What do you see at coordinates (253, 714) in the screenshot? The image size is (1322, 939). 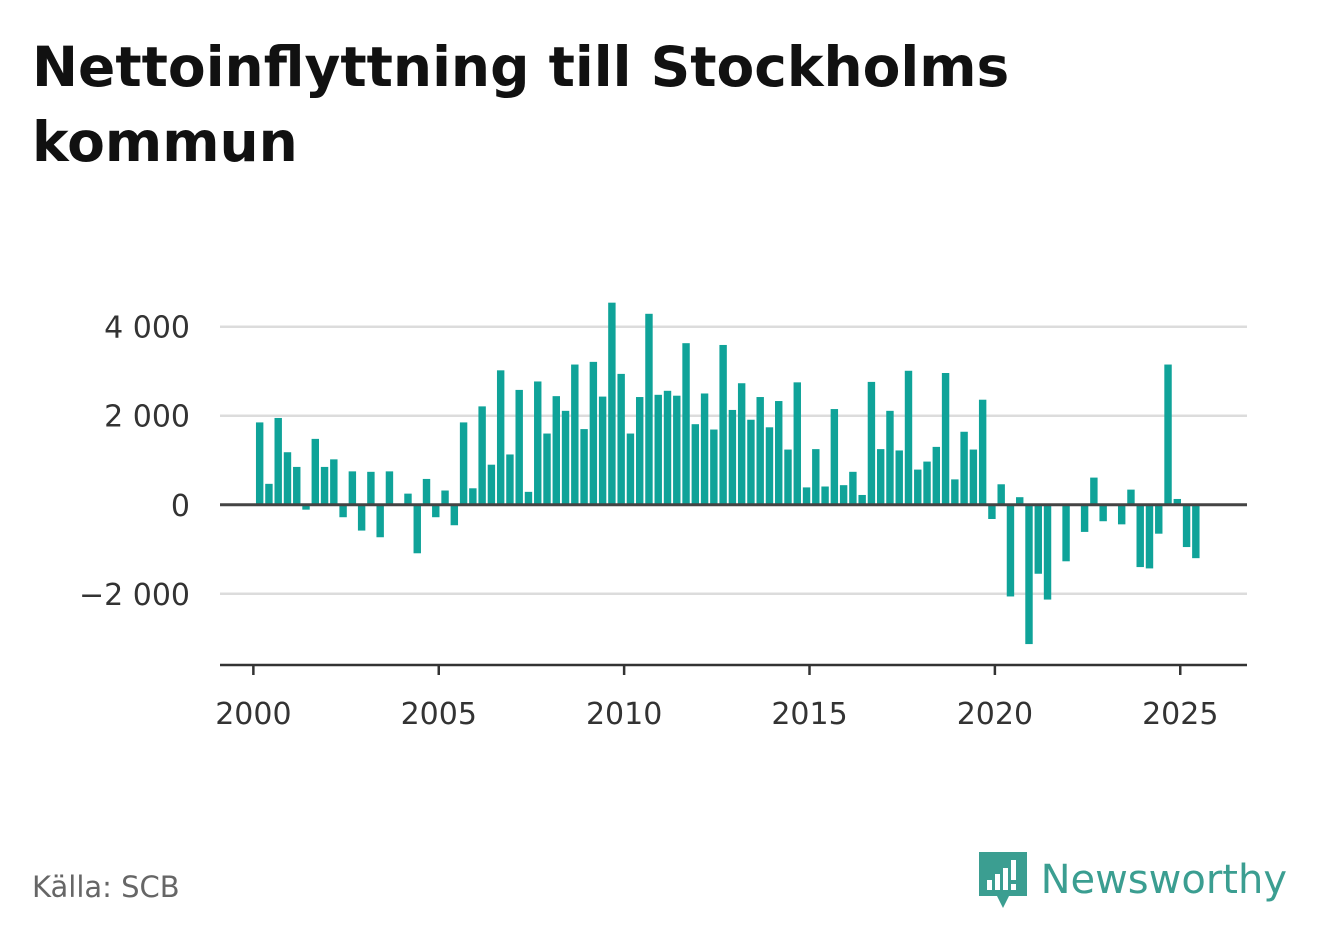 I see `x-tick-label: 2000` at bounding box center [253, 714].